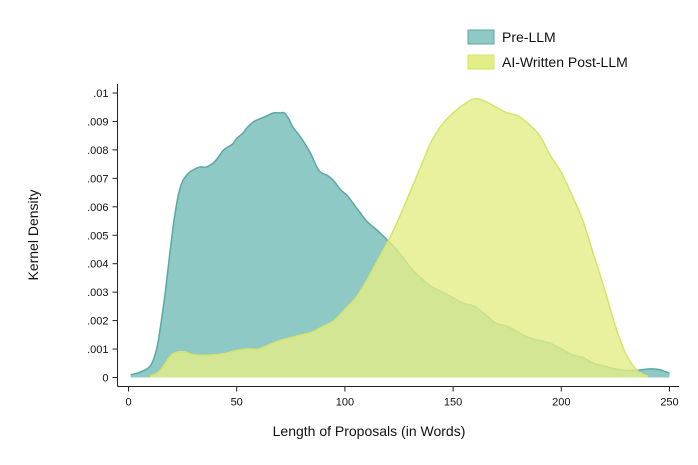  I want to click on x-tick-label: 50, so click(237, 403).